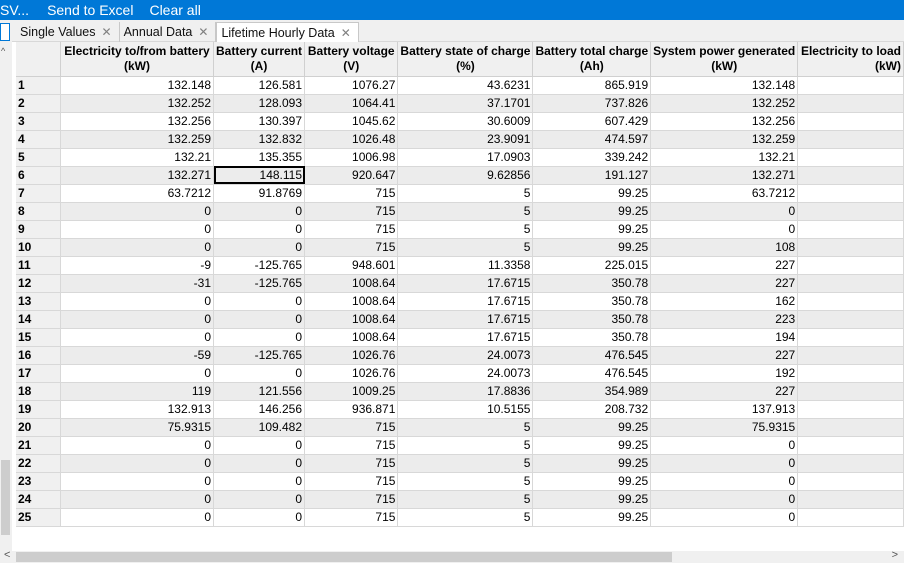  Describe the element at coordinates (351, 265) in the screenshot. I see `table-cell: 948.601` at that location.